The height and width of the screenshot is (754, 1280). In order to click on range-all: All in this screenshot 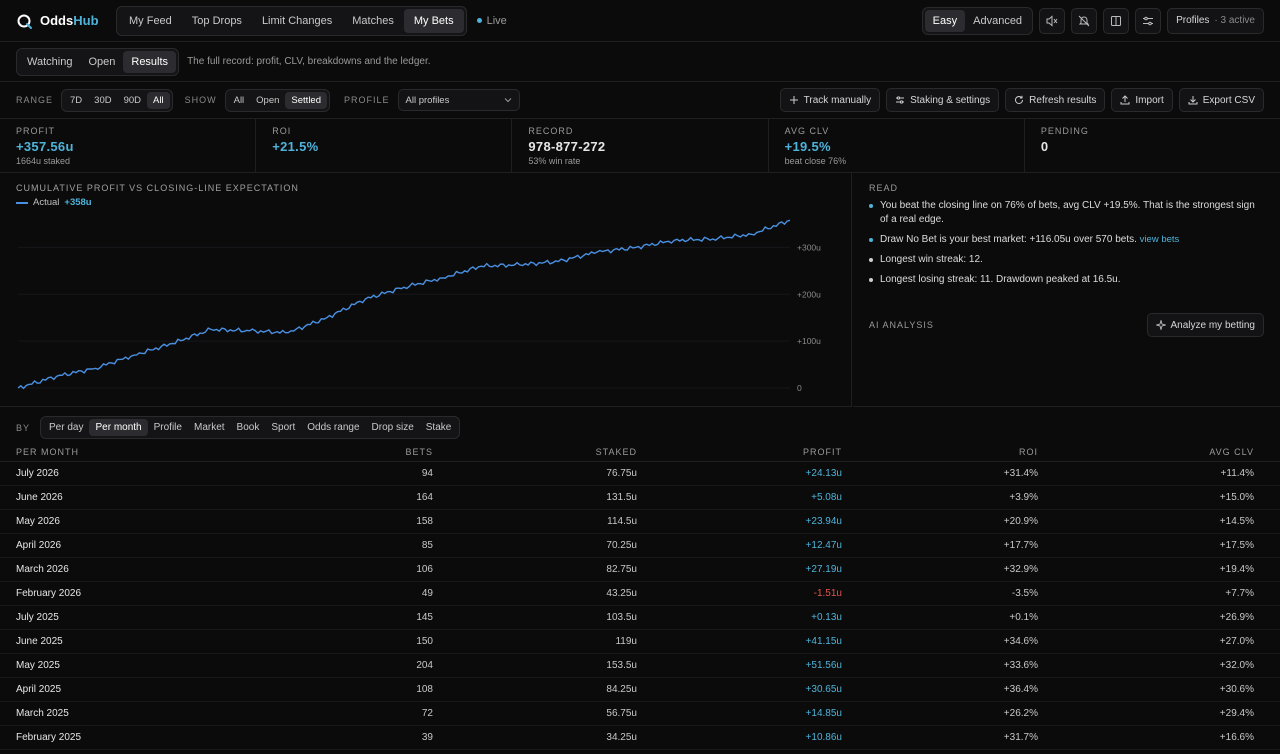, I will do `click(158, 100)`.